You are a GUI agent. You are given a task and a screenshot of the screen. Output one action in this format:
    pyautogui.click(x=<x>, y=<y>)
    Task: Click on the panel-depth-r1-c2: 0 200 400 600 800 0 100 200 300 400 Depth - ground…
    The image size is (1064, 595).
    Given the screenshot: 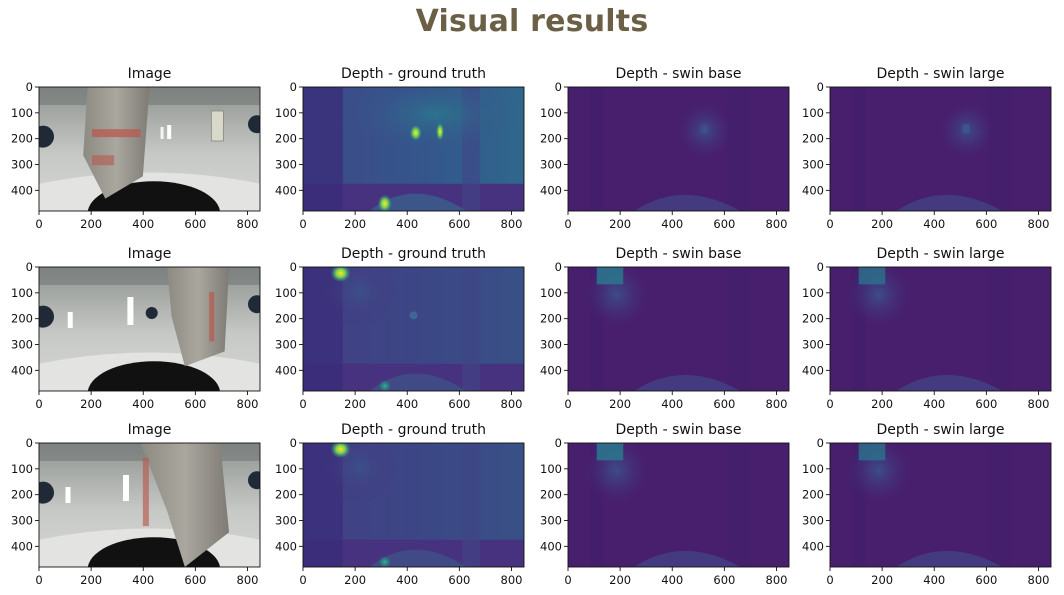 What is the action you would take?
    pyautogui.click(x=400, y=148)
    